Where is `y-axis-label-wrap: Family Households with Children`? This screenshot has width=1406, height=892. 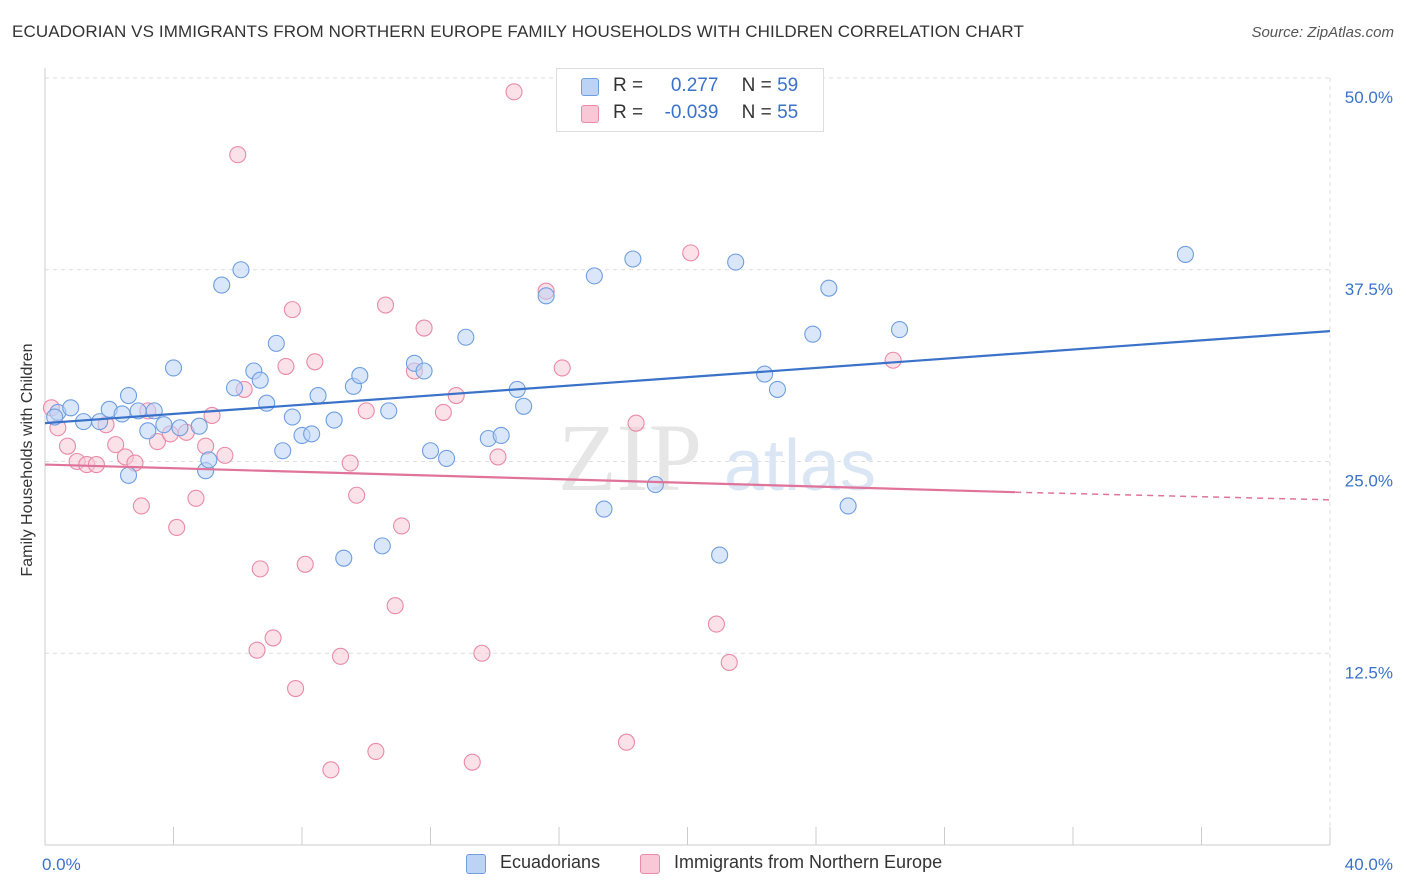 y-axis-label-wrap: Family Households with Children is located at coordinates (28, 460).